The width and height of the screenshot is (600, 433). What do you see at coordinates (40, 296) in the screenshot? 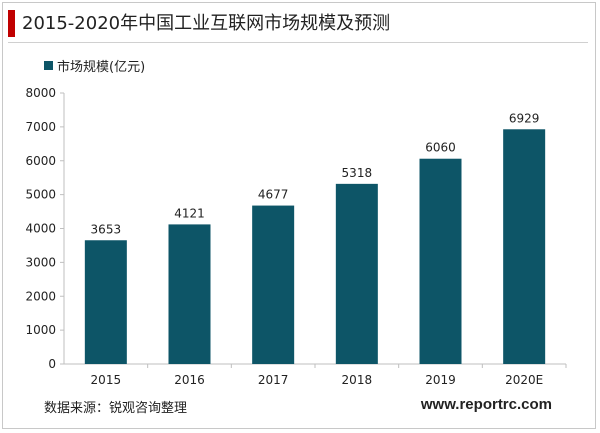
I see `y-tick-label: 2000` at bounding box center [40, 296].